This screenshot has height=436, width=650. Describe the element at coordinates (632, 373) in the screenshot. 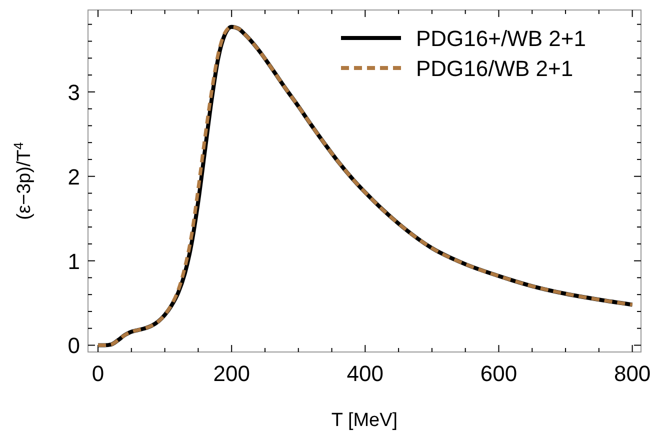

I see `x-tick-label: 800` at that location.